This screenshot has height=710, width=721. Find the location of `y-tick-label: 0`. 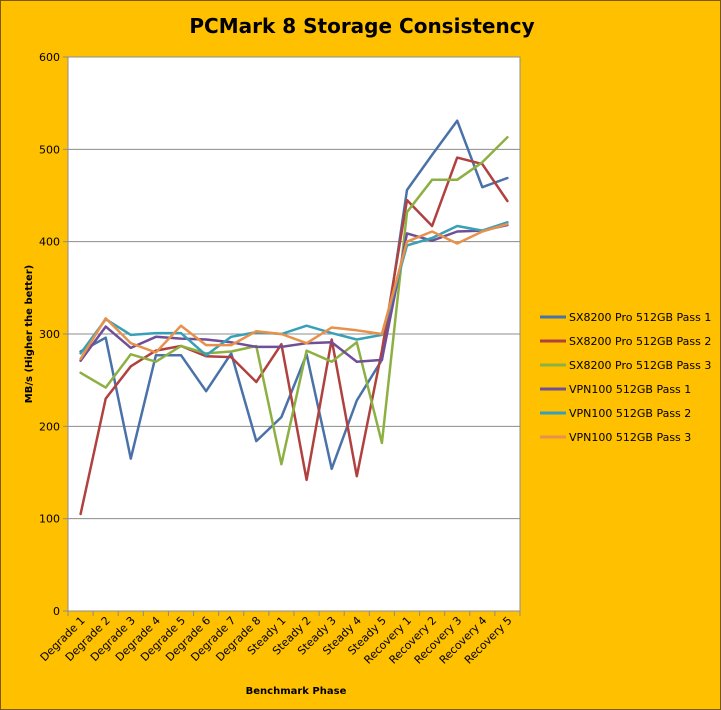

y-tick-label: 0 is located at coordinates (56, 611).